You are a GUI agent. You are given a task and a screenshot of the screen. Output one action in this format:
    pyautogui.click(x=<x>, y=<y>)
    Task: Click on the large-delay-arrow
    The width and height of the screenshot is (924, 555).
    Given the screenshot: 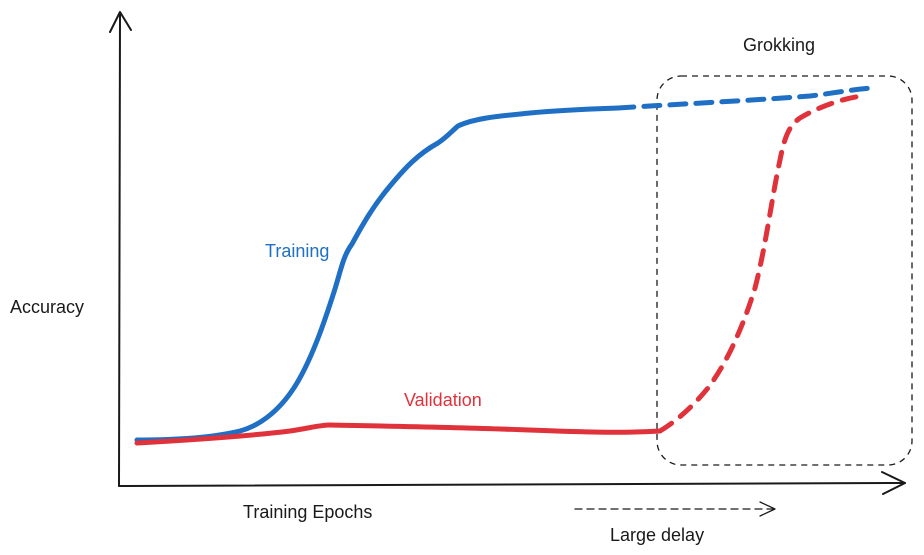 What is the action you would take?
    pyautogui.click(x=675, y=509)
    